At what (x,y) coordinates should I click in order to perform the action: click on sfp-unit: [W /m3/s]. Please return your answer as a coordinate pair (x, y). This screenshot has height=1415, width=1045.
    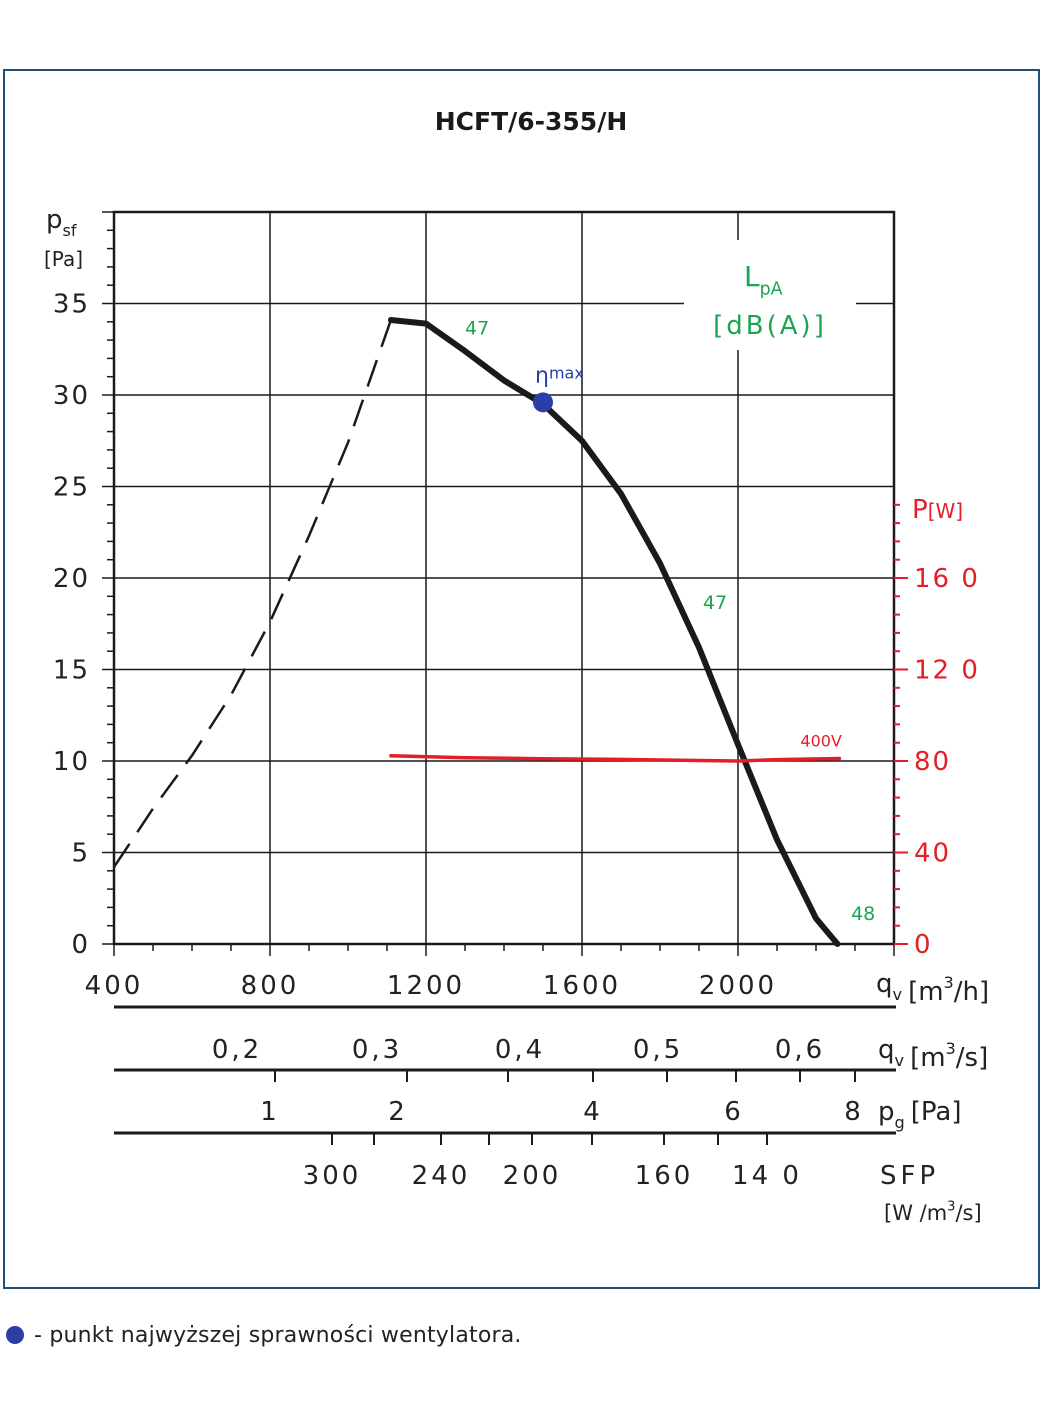
    Looking at the image, I should click on (933, 1212).